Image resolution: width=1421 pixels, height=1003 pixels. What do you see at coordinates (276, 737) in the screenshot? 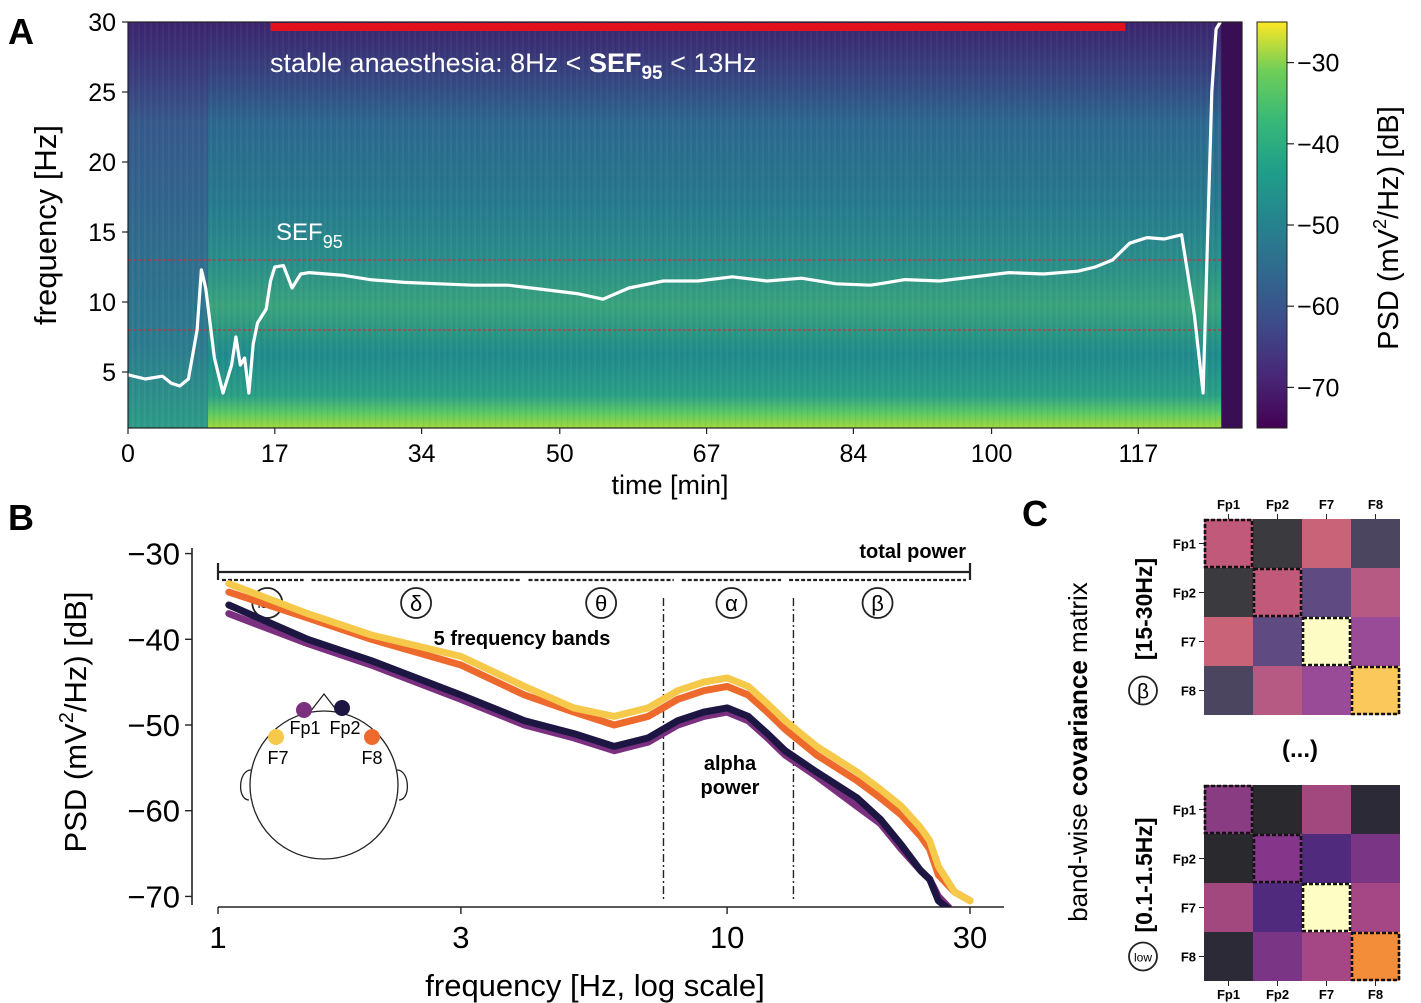
I see `electrode-f7-dot` at bounding box center [276, 737].